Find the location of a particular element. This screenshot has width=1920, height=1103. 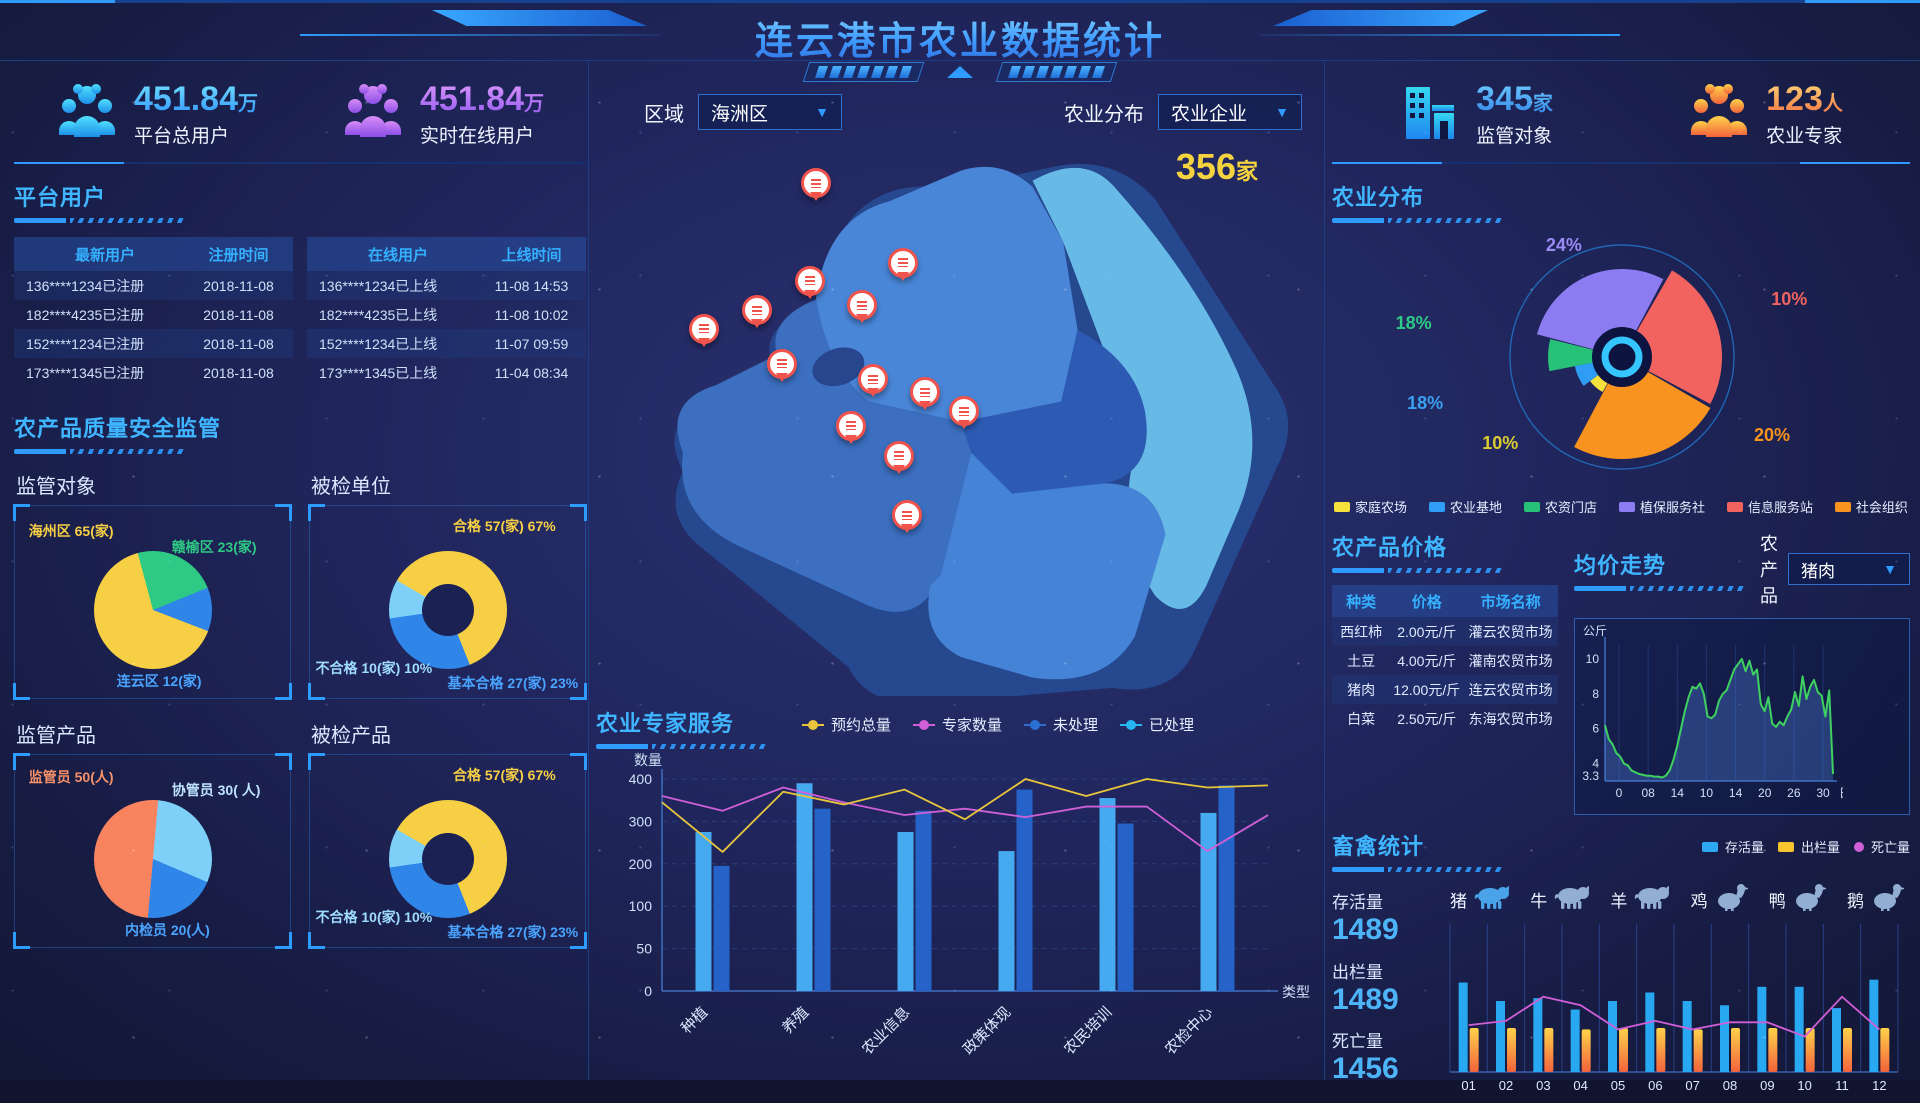

region-dropdown: 海洲区 ▼ is located at coordinates (770, 112).